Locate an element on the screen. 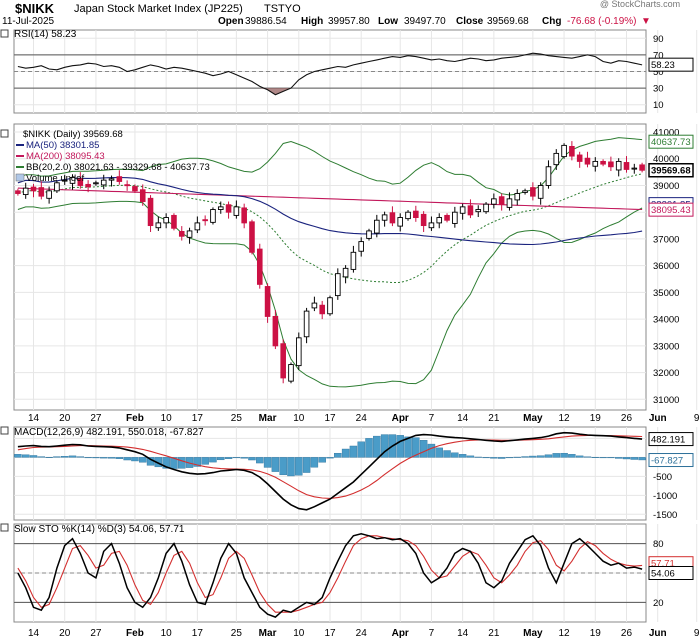 The image size is (700, 639). price-legend-text: $NIKK (Daily) 39569.68 is located at coordinates (73, 134).